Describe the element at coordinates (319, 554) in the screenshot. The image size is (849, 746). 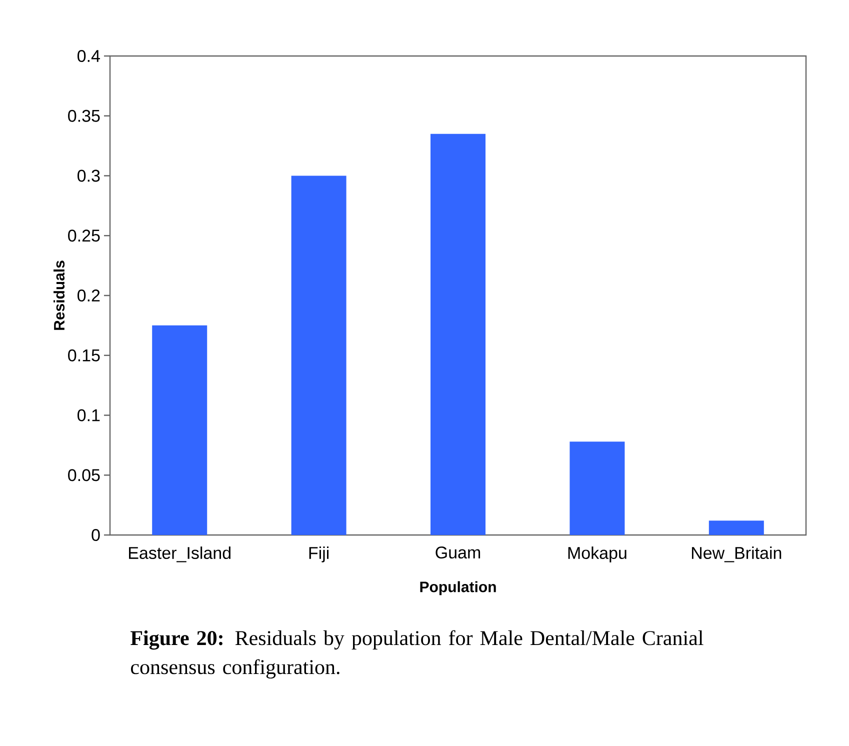
I see `x-tick-label: Fiji` at that location.